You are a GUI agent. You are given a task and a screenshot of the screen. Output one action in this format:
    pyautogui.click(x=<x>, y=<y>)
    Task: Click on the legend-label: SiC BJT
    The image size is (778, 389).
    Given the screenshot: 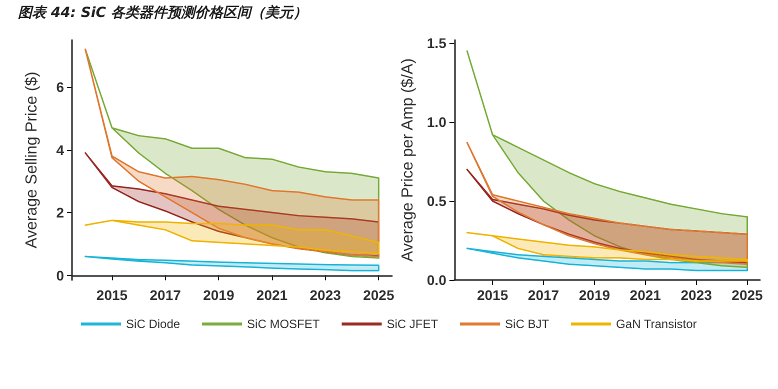 What is the action you would take?
    pyautogui.click(x=527, y=324)
    